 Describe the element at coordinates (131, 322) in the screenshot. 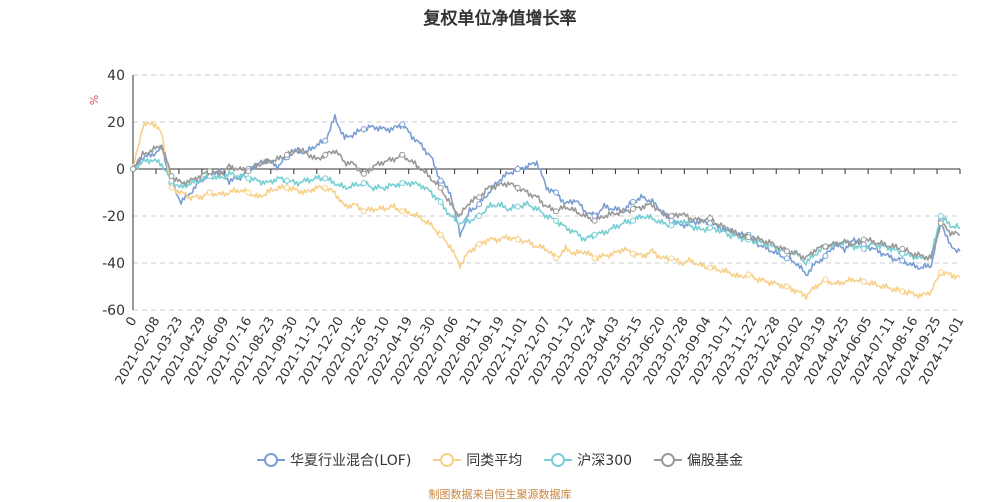

I see `x-tick-label: 0` at that location.